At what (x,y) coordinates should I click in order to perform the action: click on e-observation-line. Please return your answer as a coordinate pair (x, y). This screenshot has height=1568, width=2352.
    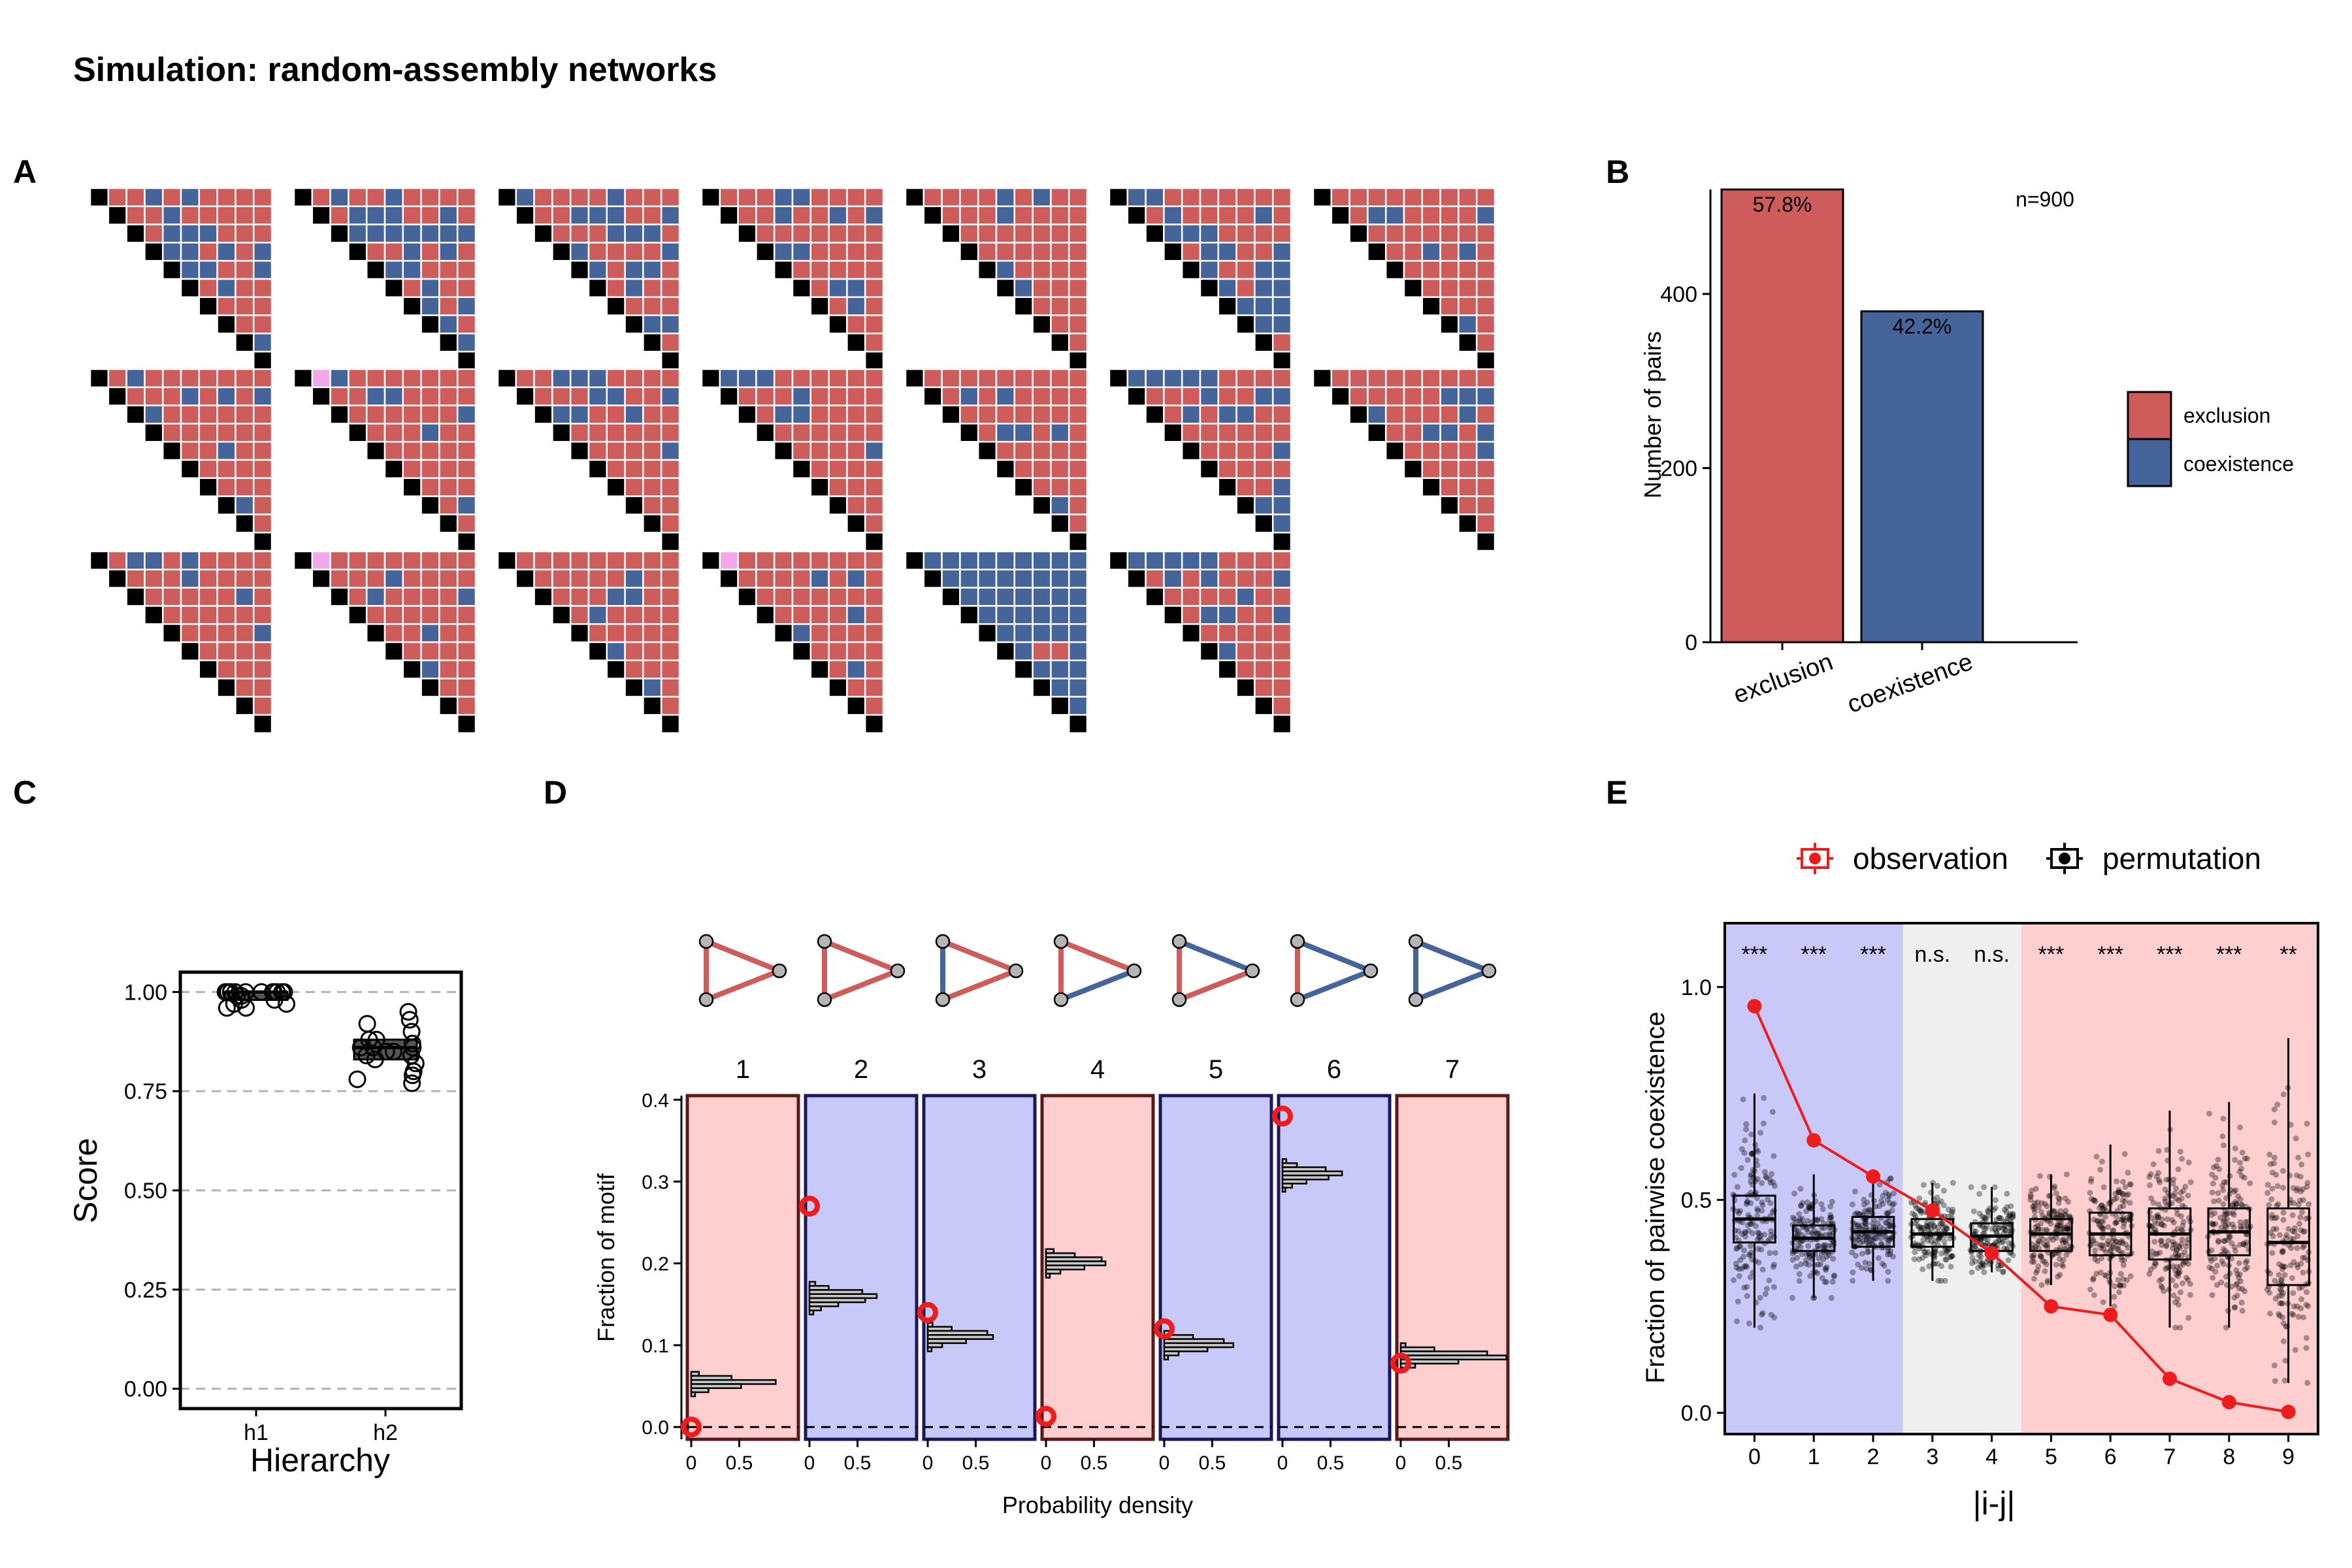
    Looking at the image, I should click on (2021, 1209).